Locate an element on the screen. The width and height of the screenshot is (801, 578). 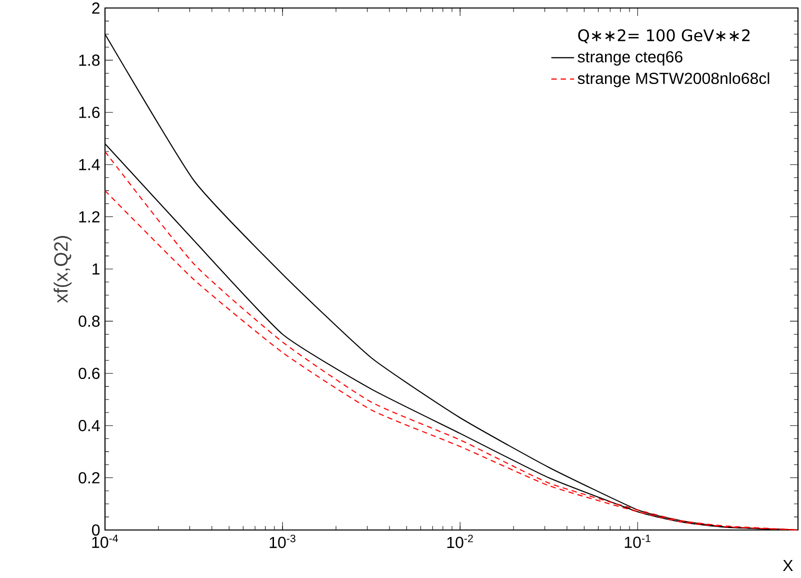
y-tick-label: 1.4 is located at coordinates (89, 164).